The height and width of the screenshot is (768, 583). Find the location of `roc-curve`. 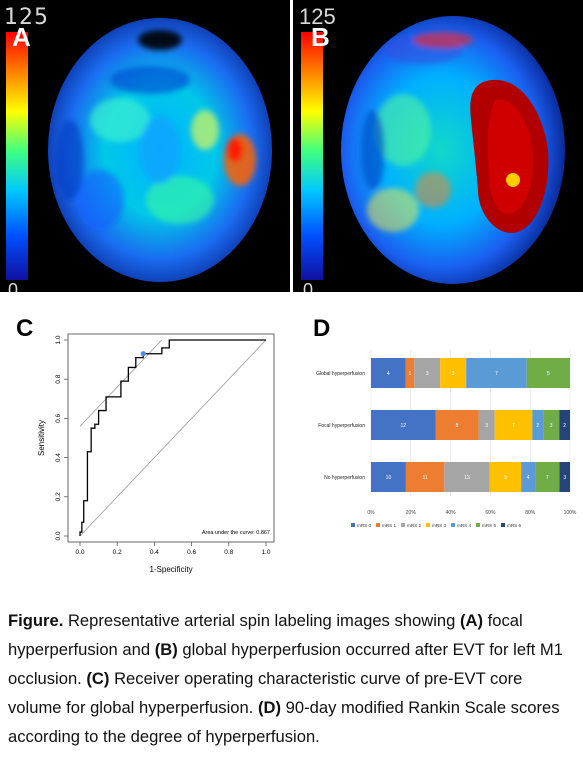

roc-curve is located at coordinates (172, 437).